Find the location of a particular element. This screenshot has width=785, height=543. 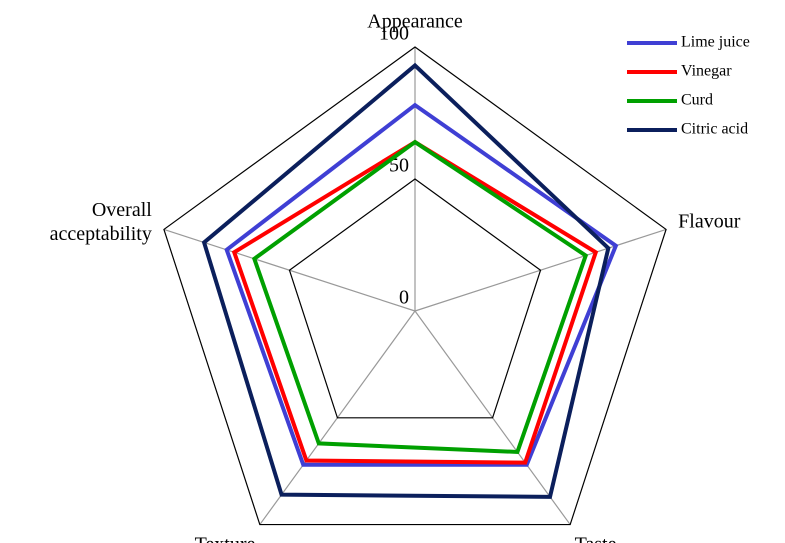

axis-label: Overall acceptability is located at coordinates (101, 221).